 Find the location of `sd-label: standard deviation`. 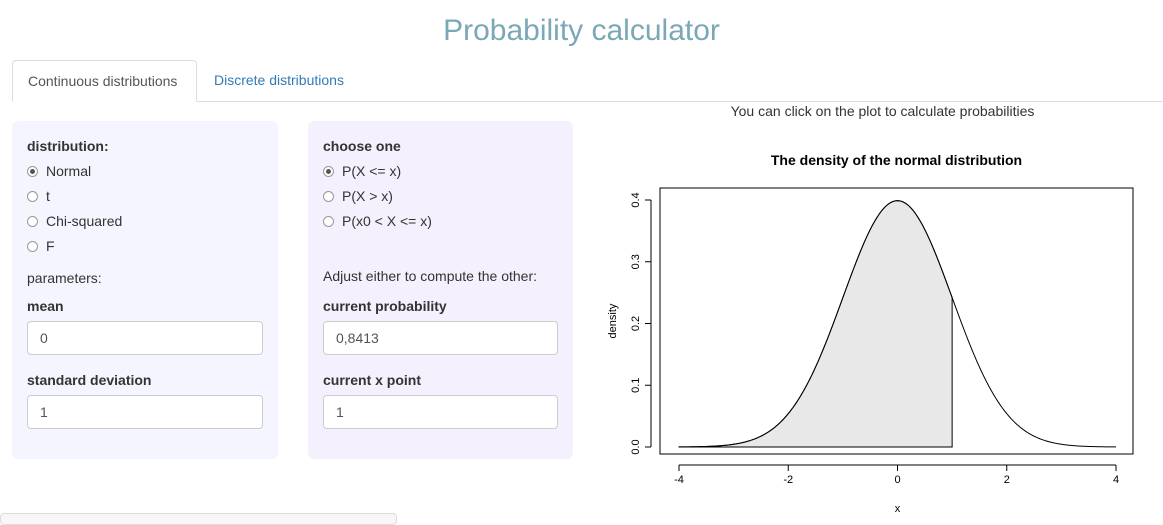

sd-label: standard deviation is located at coordinates (89, 380).